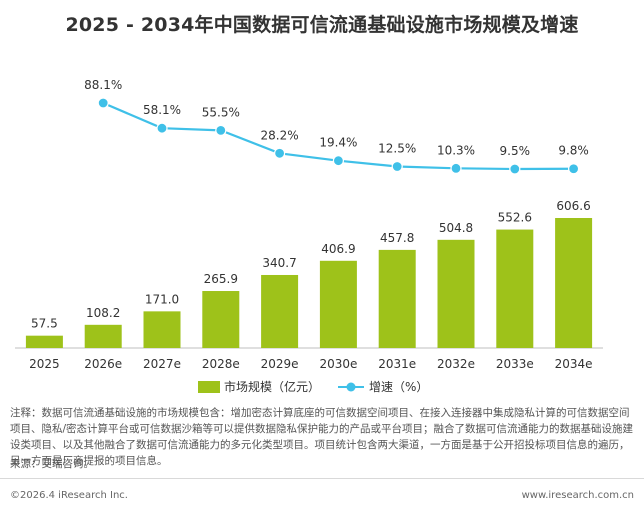 This screenshot has width=644, height=513. I want to click on website-link: www.iresearch.com.cn, so click(577, 495).